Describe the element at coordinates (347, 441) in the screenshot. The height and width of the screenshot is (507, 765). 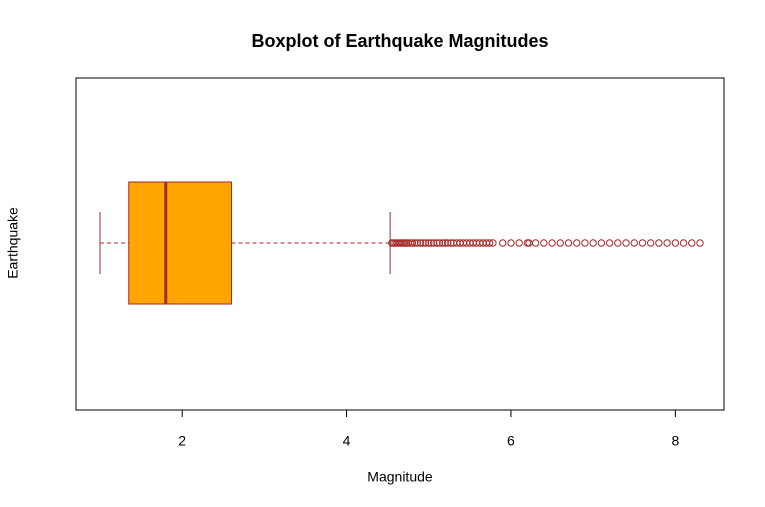
I see `x-tick-label: 4` at that location.